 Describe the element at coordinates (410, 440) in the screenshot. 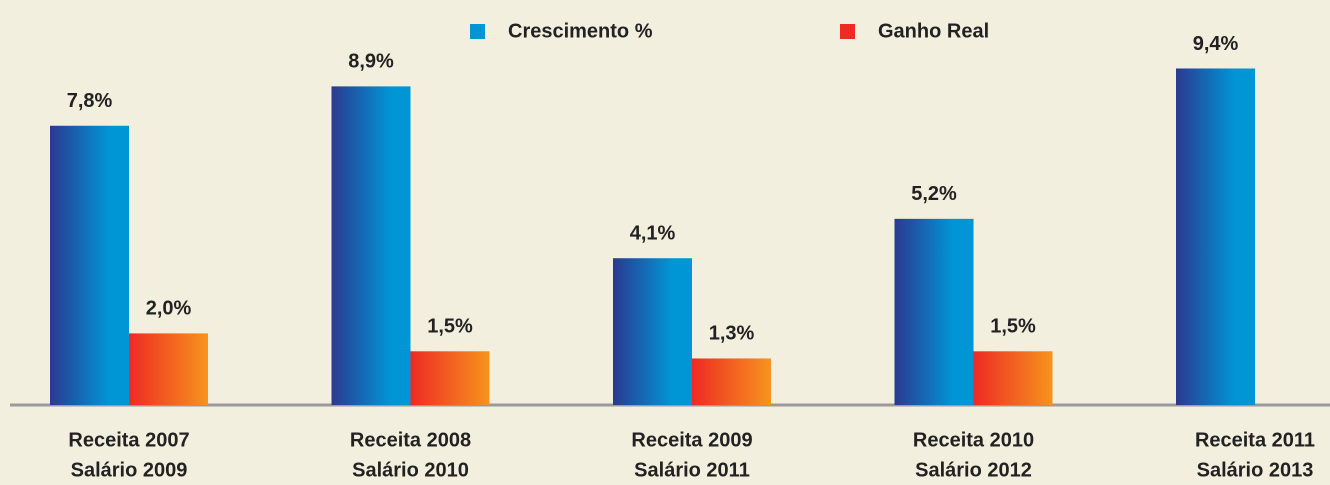

I see `x-tick-label: Receita 2008` at that location.